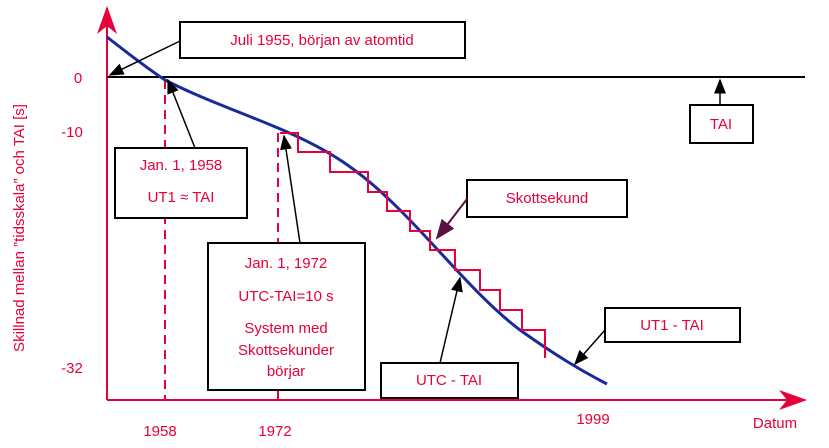 This screenshot has width=829, height=448. Describe the element at coordinates (78, 78) in the screenshot. I see `y-tick-label: 0` at that location.